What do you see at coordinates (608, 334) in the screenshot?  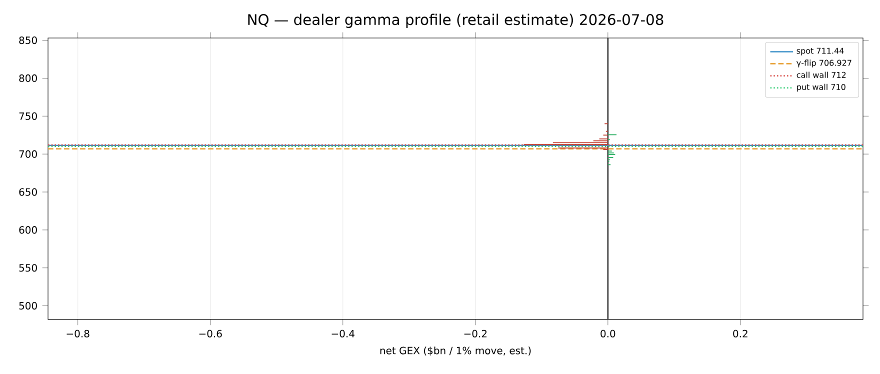 I see `x-tick-label: 0.0` at bounding box center [608, 334].